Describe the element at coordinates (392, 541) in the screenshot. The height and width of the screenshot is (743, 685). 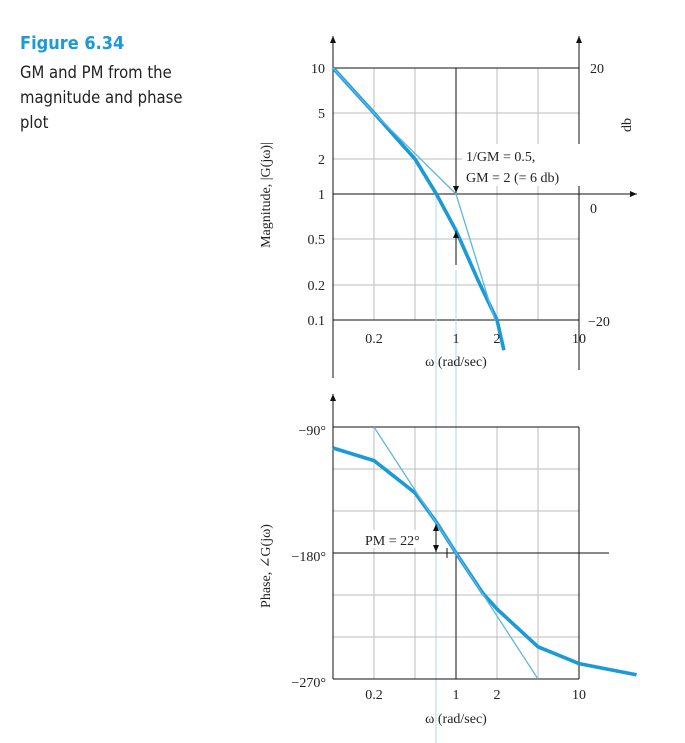
I see `pm-annotation: PM = 22°` at that location.